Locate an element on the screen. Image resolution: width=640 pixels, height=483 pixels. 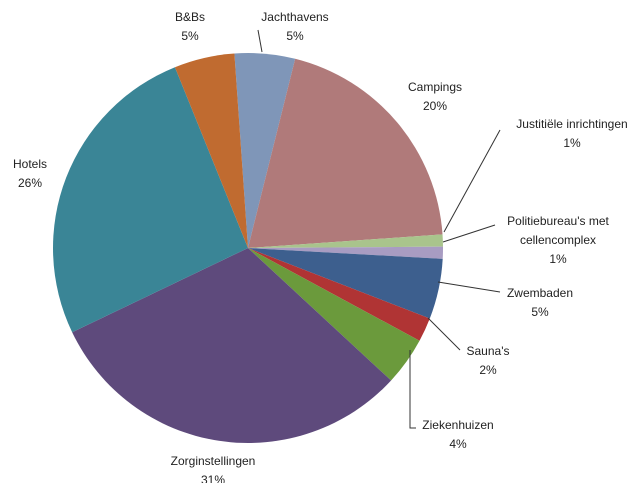
category-name: Sauna's is located at coordinates (488, 351).